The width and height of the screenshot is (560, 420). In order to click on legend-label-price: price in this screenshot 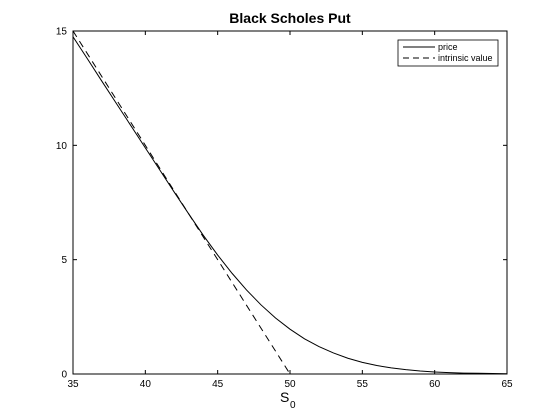, I will do `click(448, 47)`.